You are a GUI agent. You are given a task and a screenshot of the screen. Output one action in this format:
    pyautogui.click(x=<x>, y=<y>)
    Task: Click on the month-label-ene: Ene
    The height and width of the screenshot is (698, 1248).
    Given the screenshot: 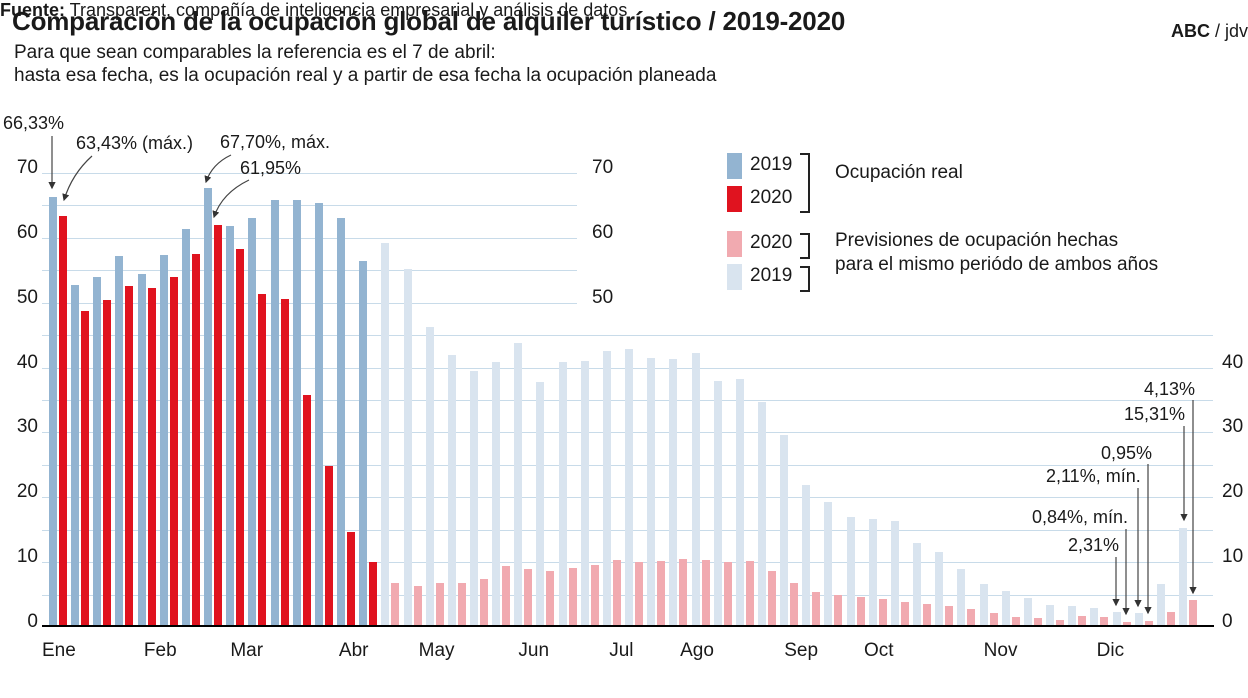 What is the action you would take?
    pyautogui.click(x=59, y=650)
    